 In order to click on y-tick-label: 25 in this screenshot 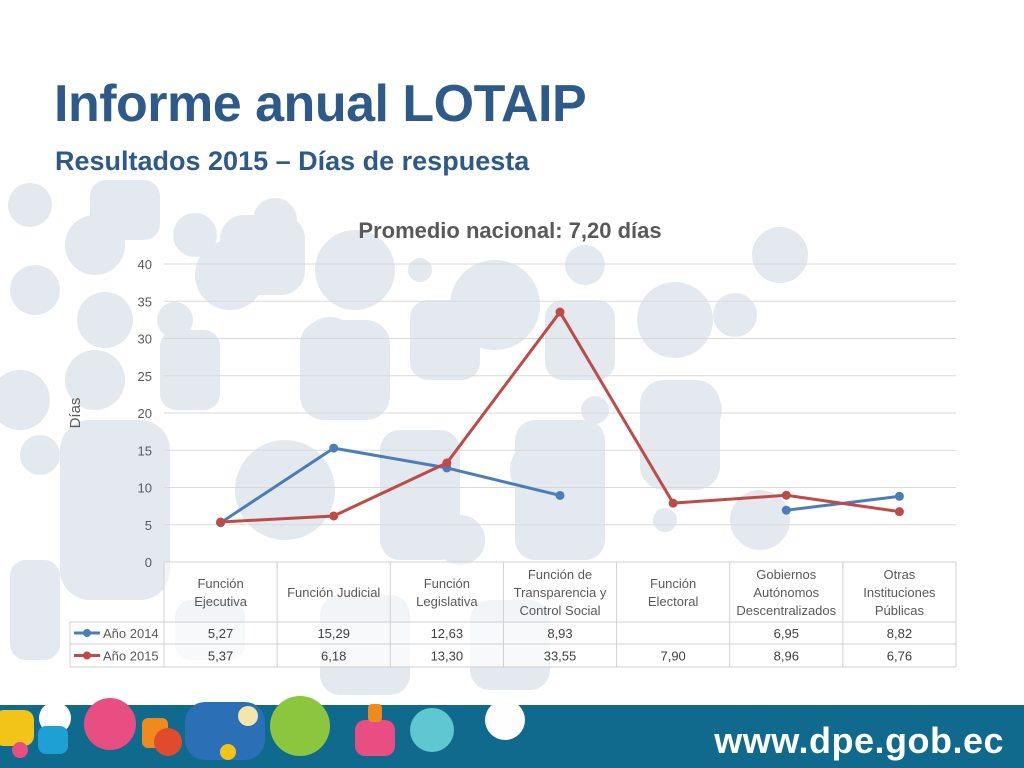, I will do `click(145, 376)`.